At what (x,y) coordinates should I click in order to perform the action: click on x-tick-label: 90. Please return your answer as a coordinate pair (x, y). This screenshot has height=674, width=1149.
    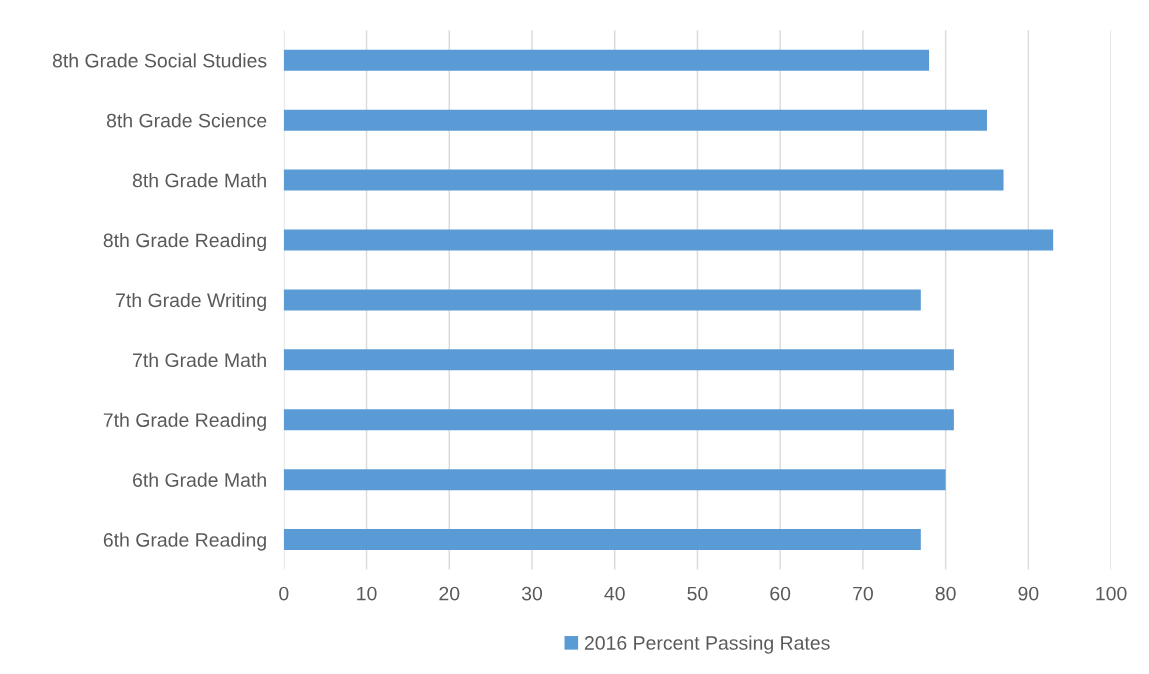
    Looking at the image, I should click on (1028, 593).